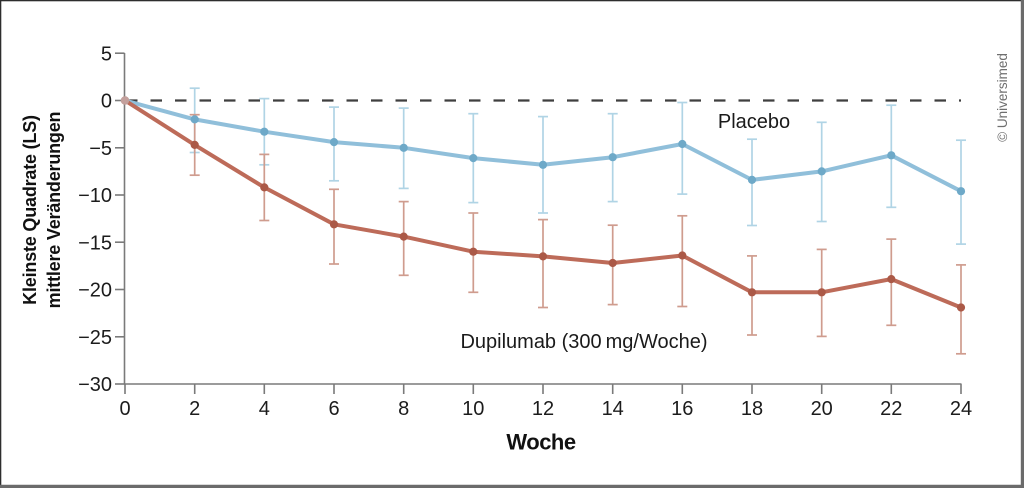  Describe the element at coordinates (540, 442) in the screenshot. I see `svg-text: Woche` at that location.